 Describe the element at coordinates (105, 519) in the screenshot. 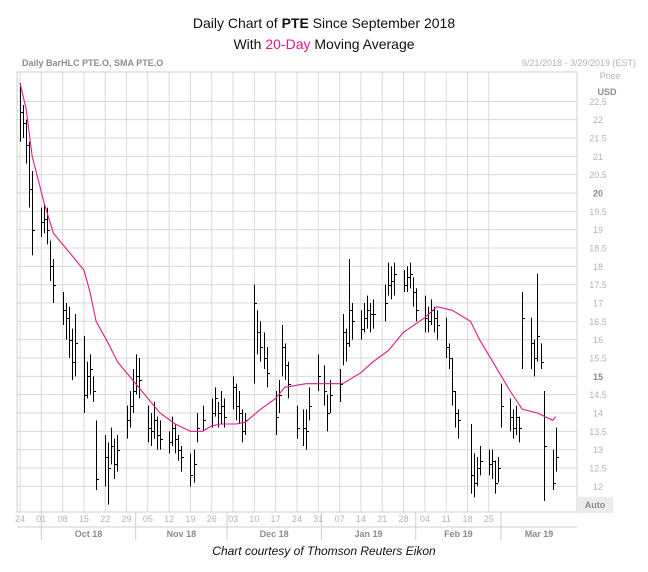

I see `x-tick-label: 22` at that location.